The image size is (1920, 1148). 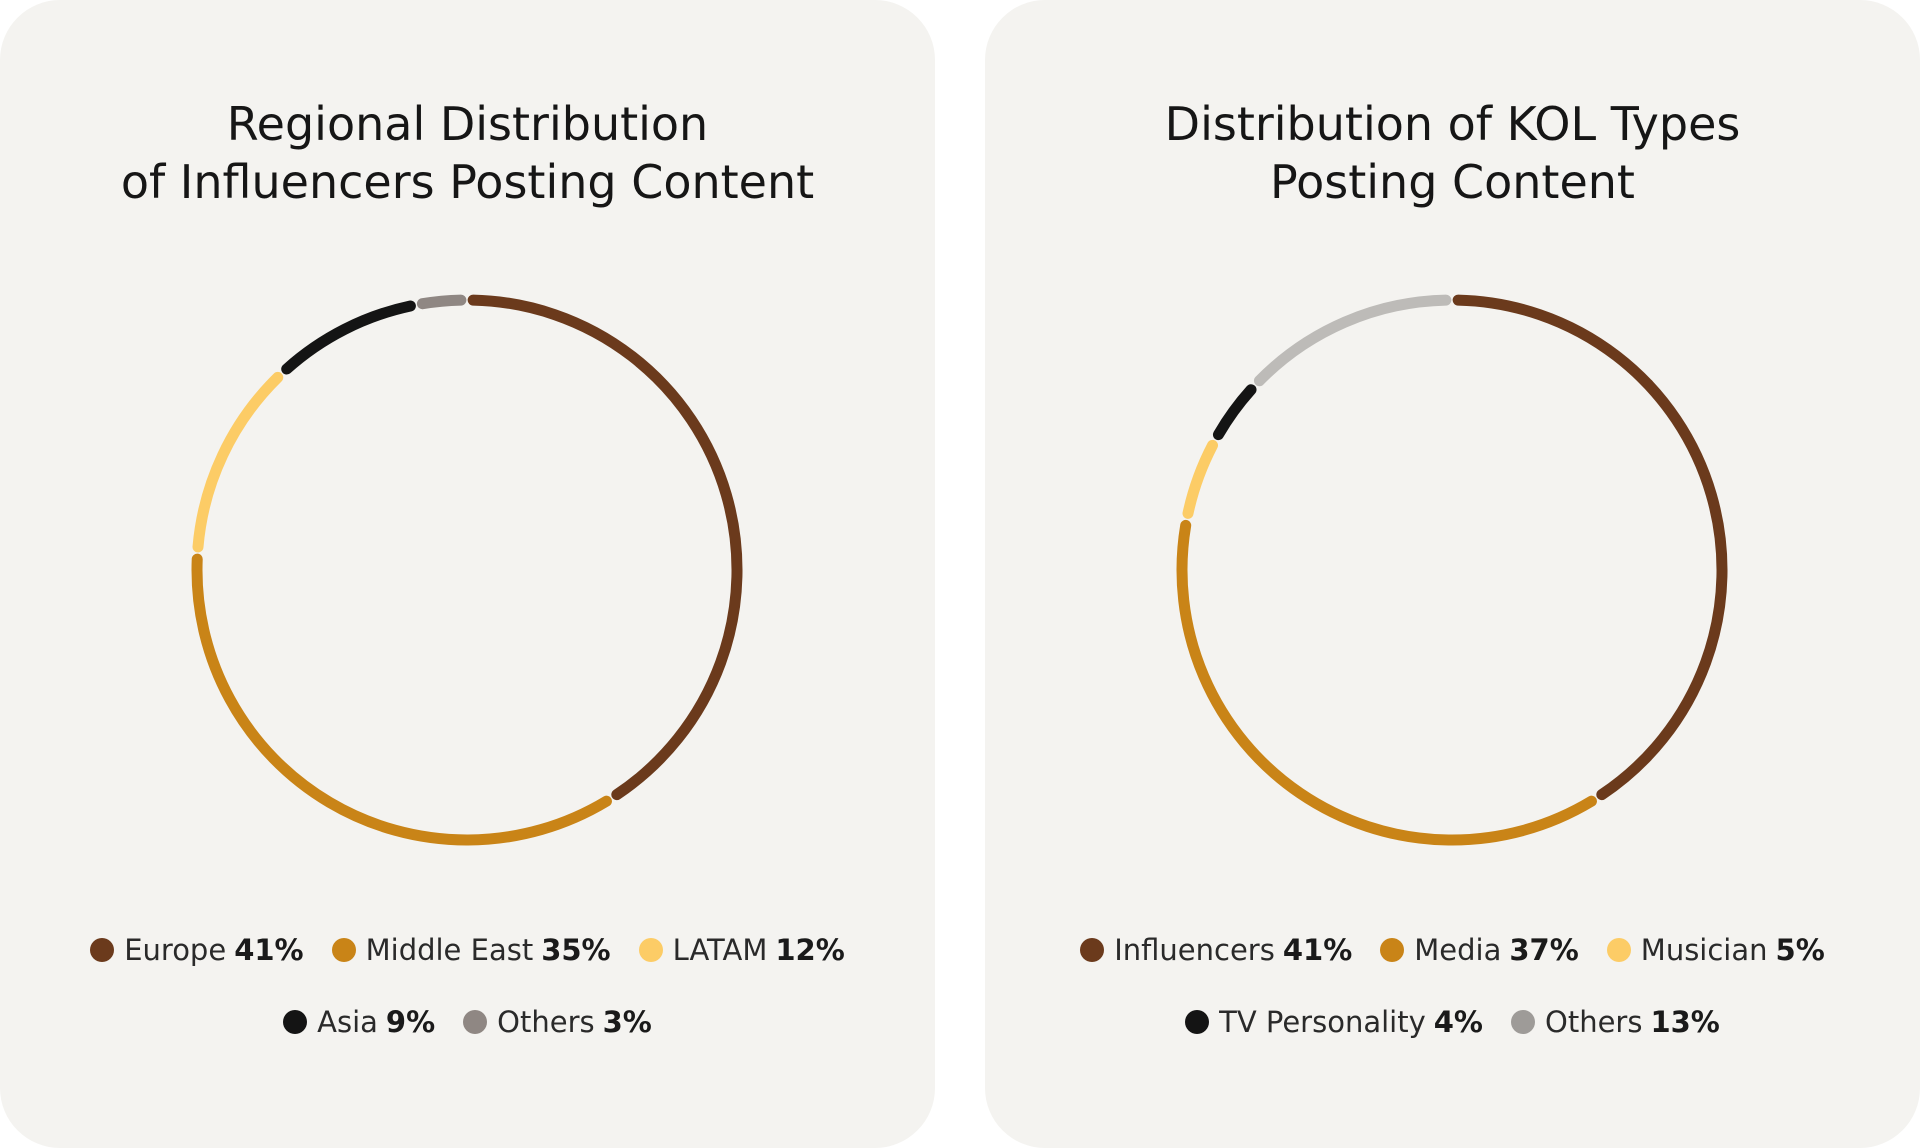 I want to click on chart-title-line-2: Posting Content, so click(x=1452, y=182).